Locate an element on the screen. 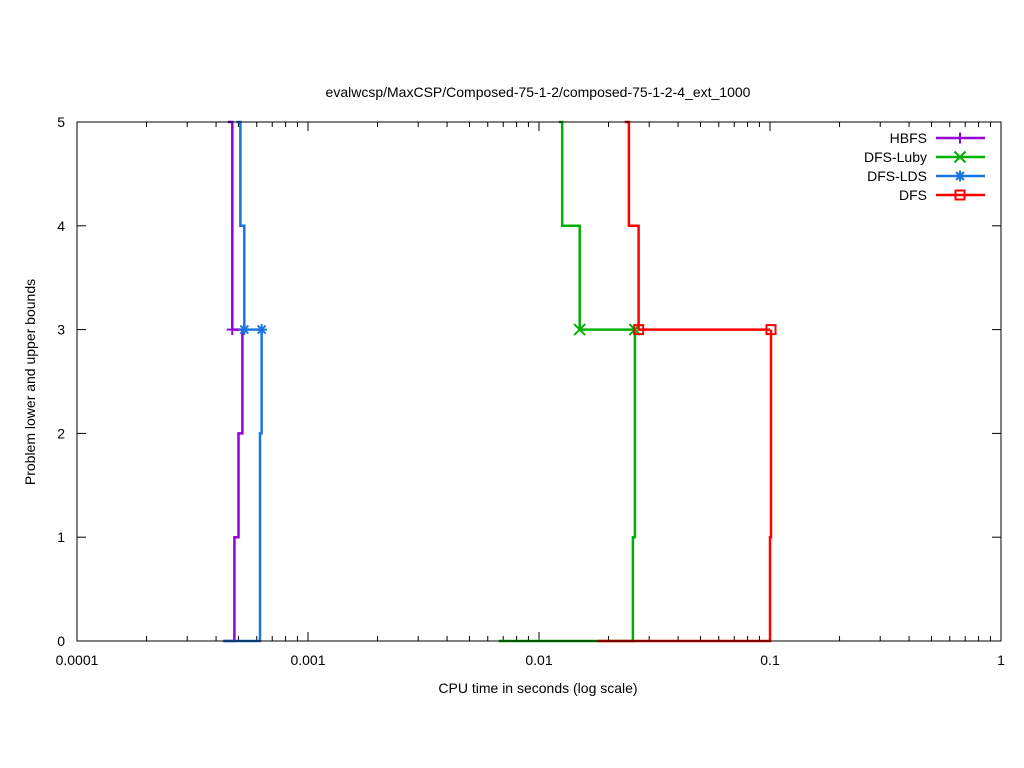  y-axis-label: Problem lower and upper bounds is located at coordinates (30, 382).